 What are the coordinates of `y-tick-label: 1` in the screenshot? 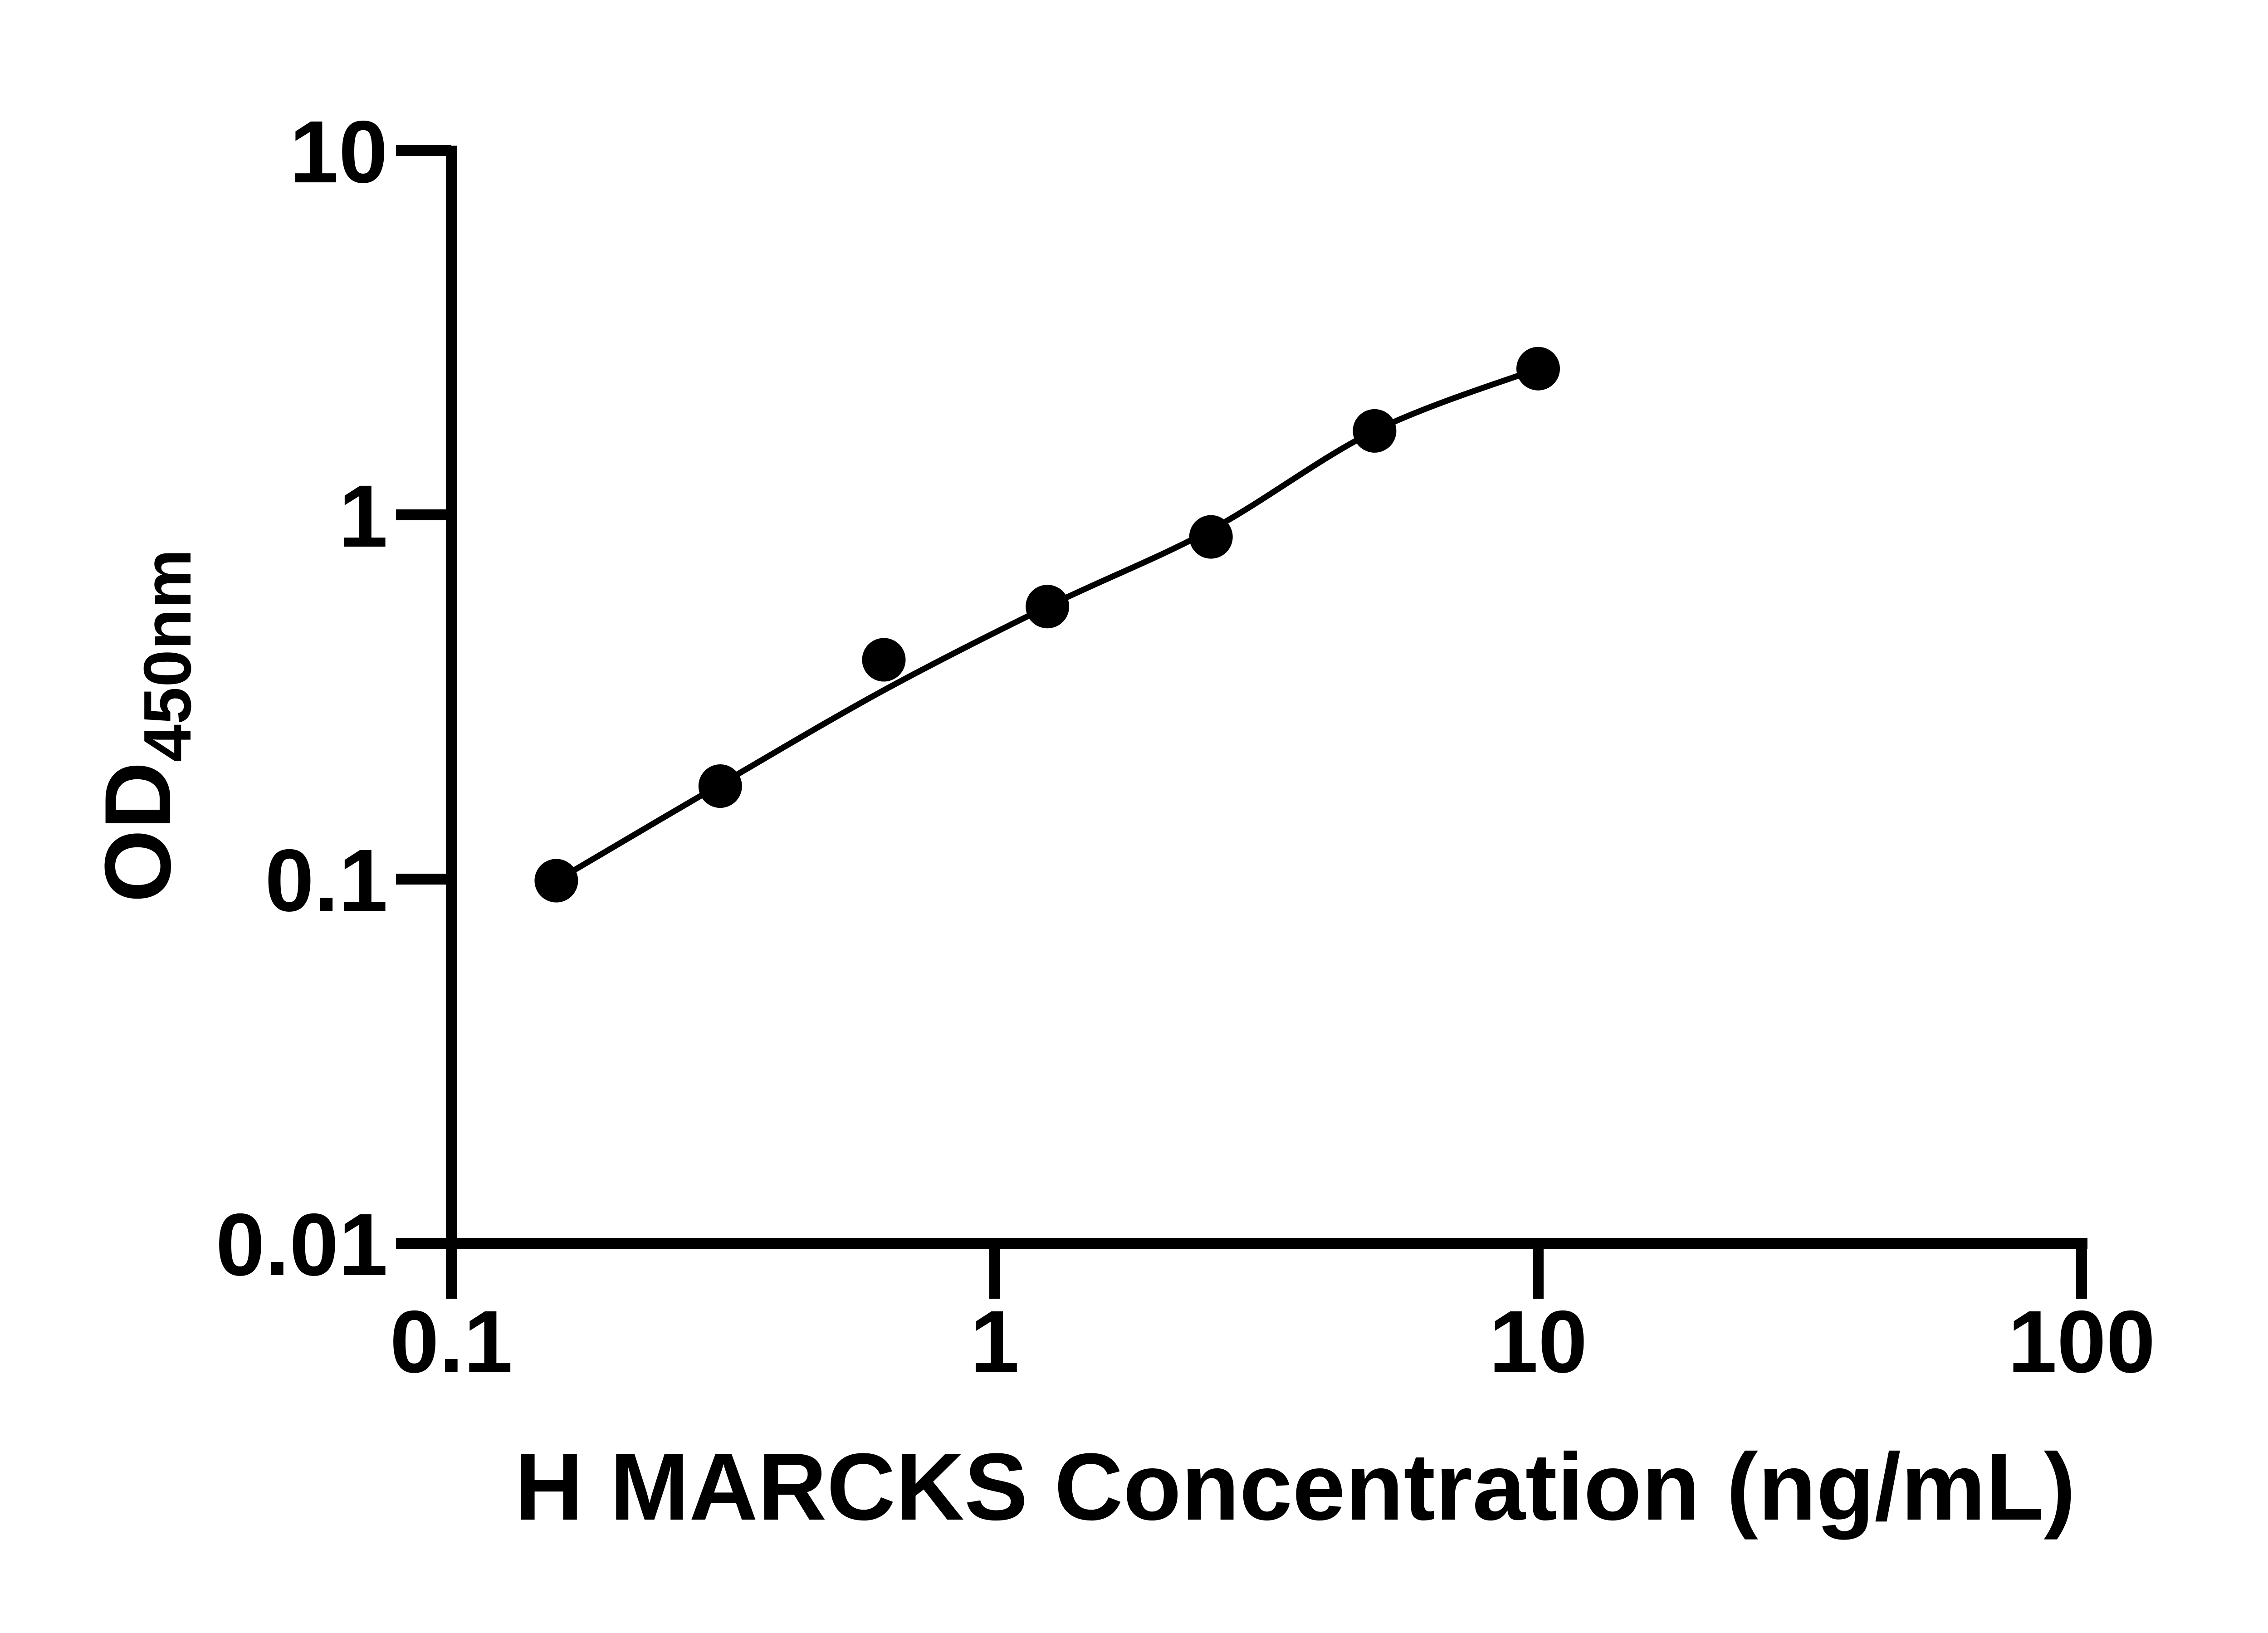 It's located at (364, 516).